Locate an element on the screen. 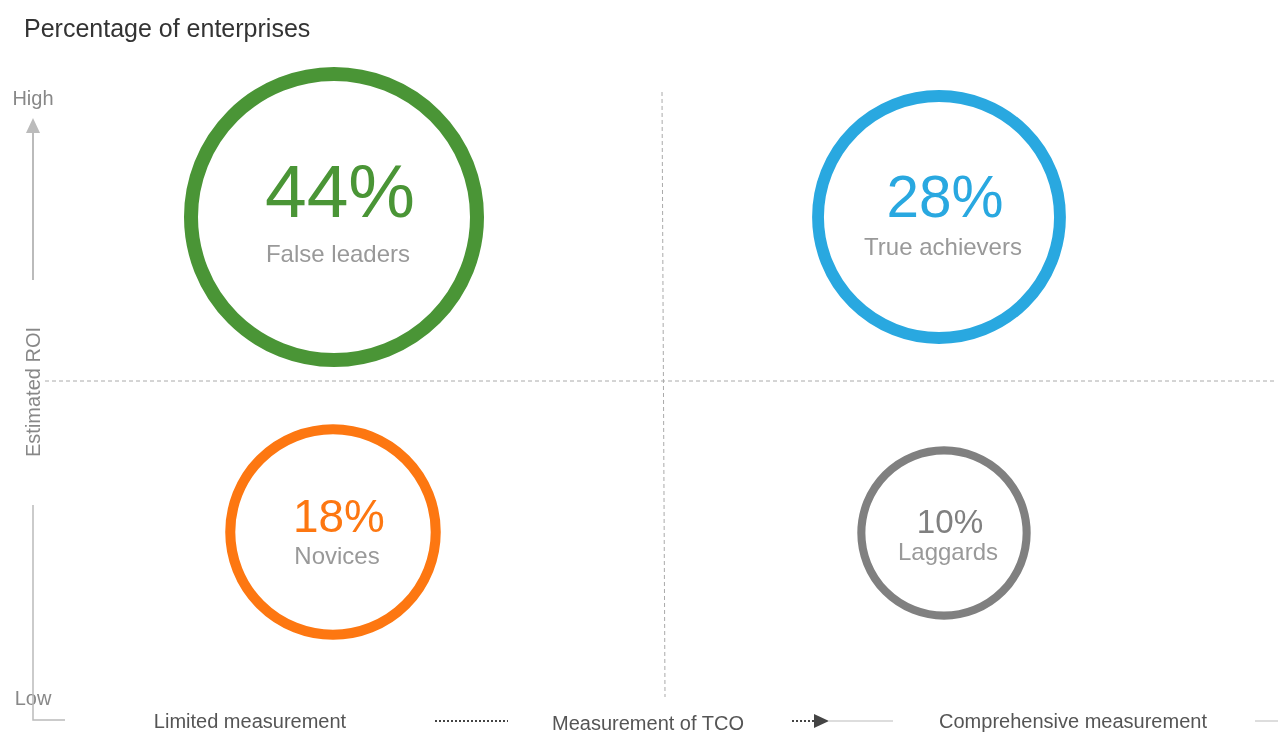  text: Estimated ROI is located at coordinates (33, 392).